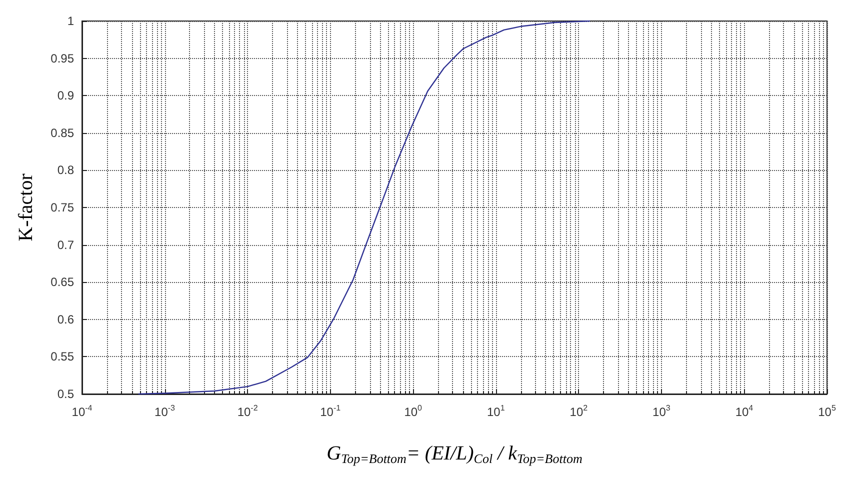 Image resolution: width=863 pixels, height=484 pixels. Describe the element at coordinates (62, 357) in the screenshot. I see `y-tick-label: 0.55` at that location.